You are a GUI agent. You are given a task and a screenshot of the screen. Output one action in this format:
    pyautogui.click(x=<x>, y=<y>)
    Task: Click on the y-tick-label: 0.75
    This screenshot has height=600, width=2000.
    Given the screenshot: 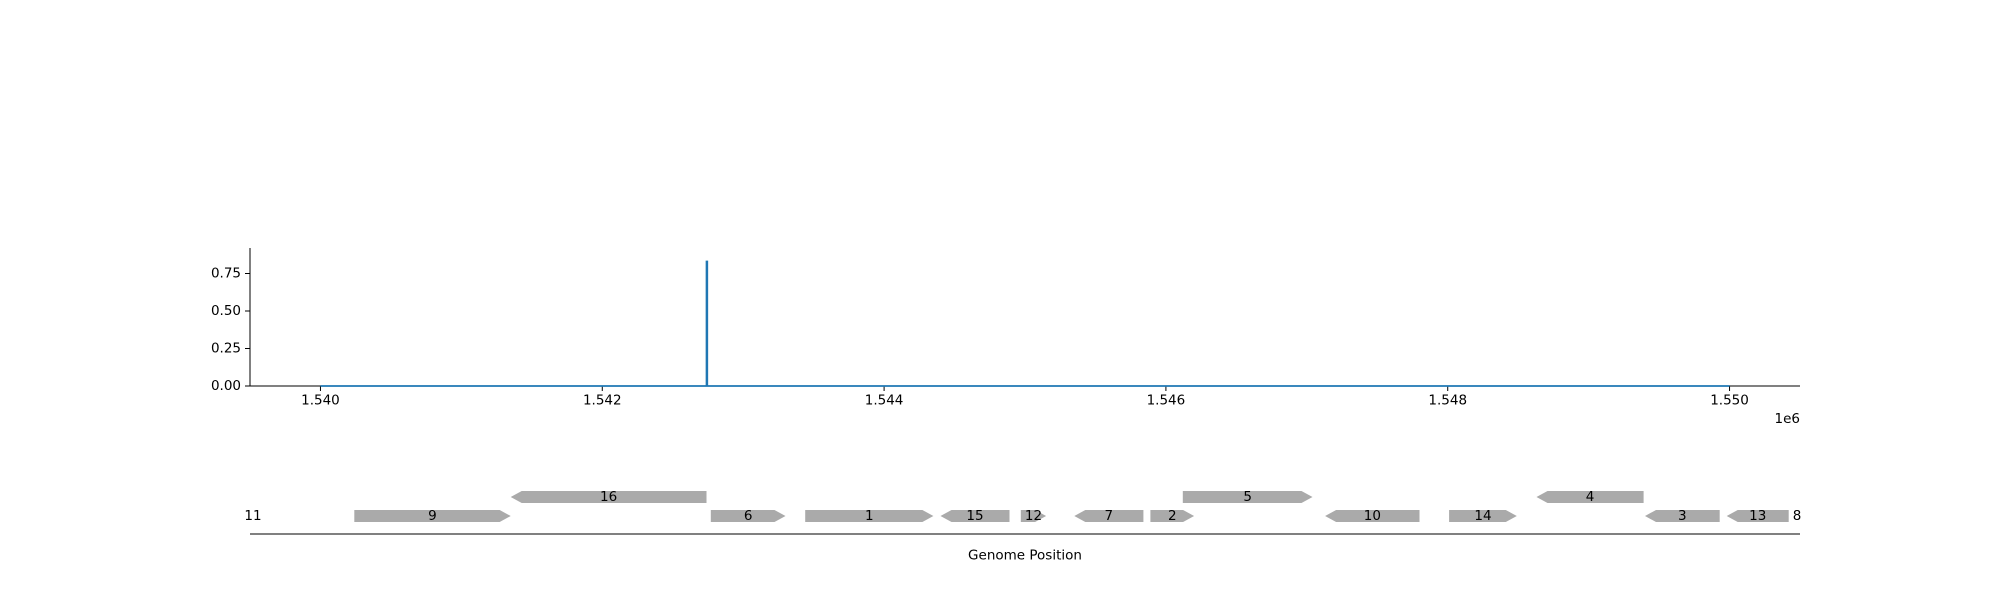 What is the action you would take?
    pyautogui.click(x=226, y=274)
    